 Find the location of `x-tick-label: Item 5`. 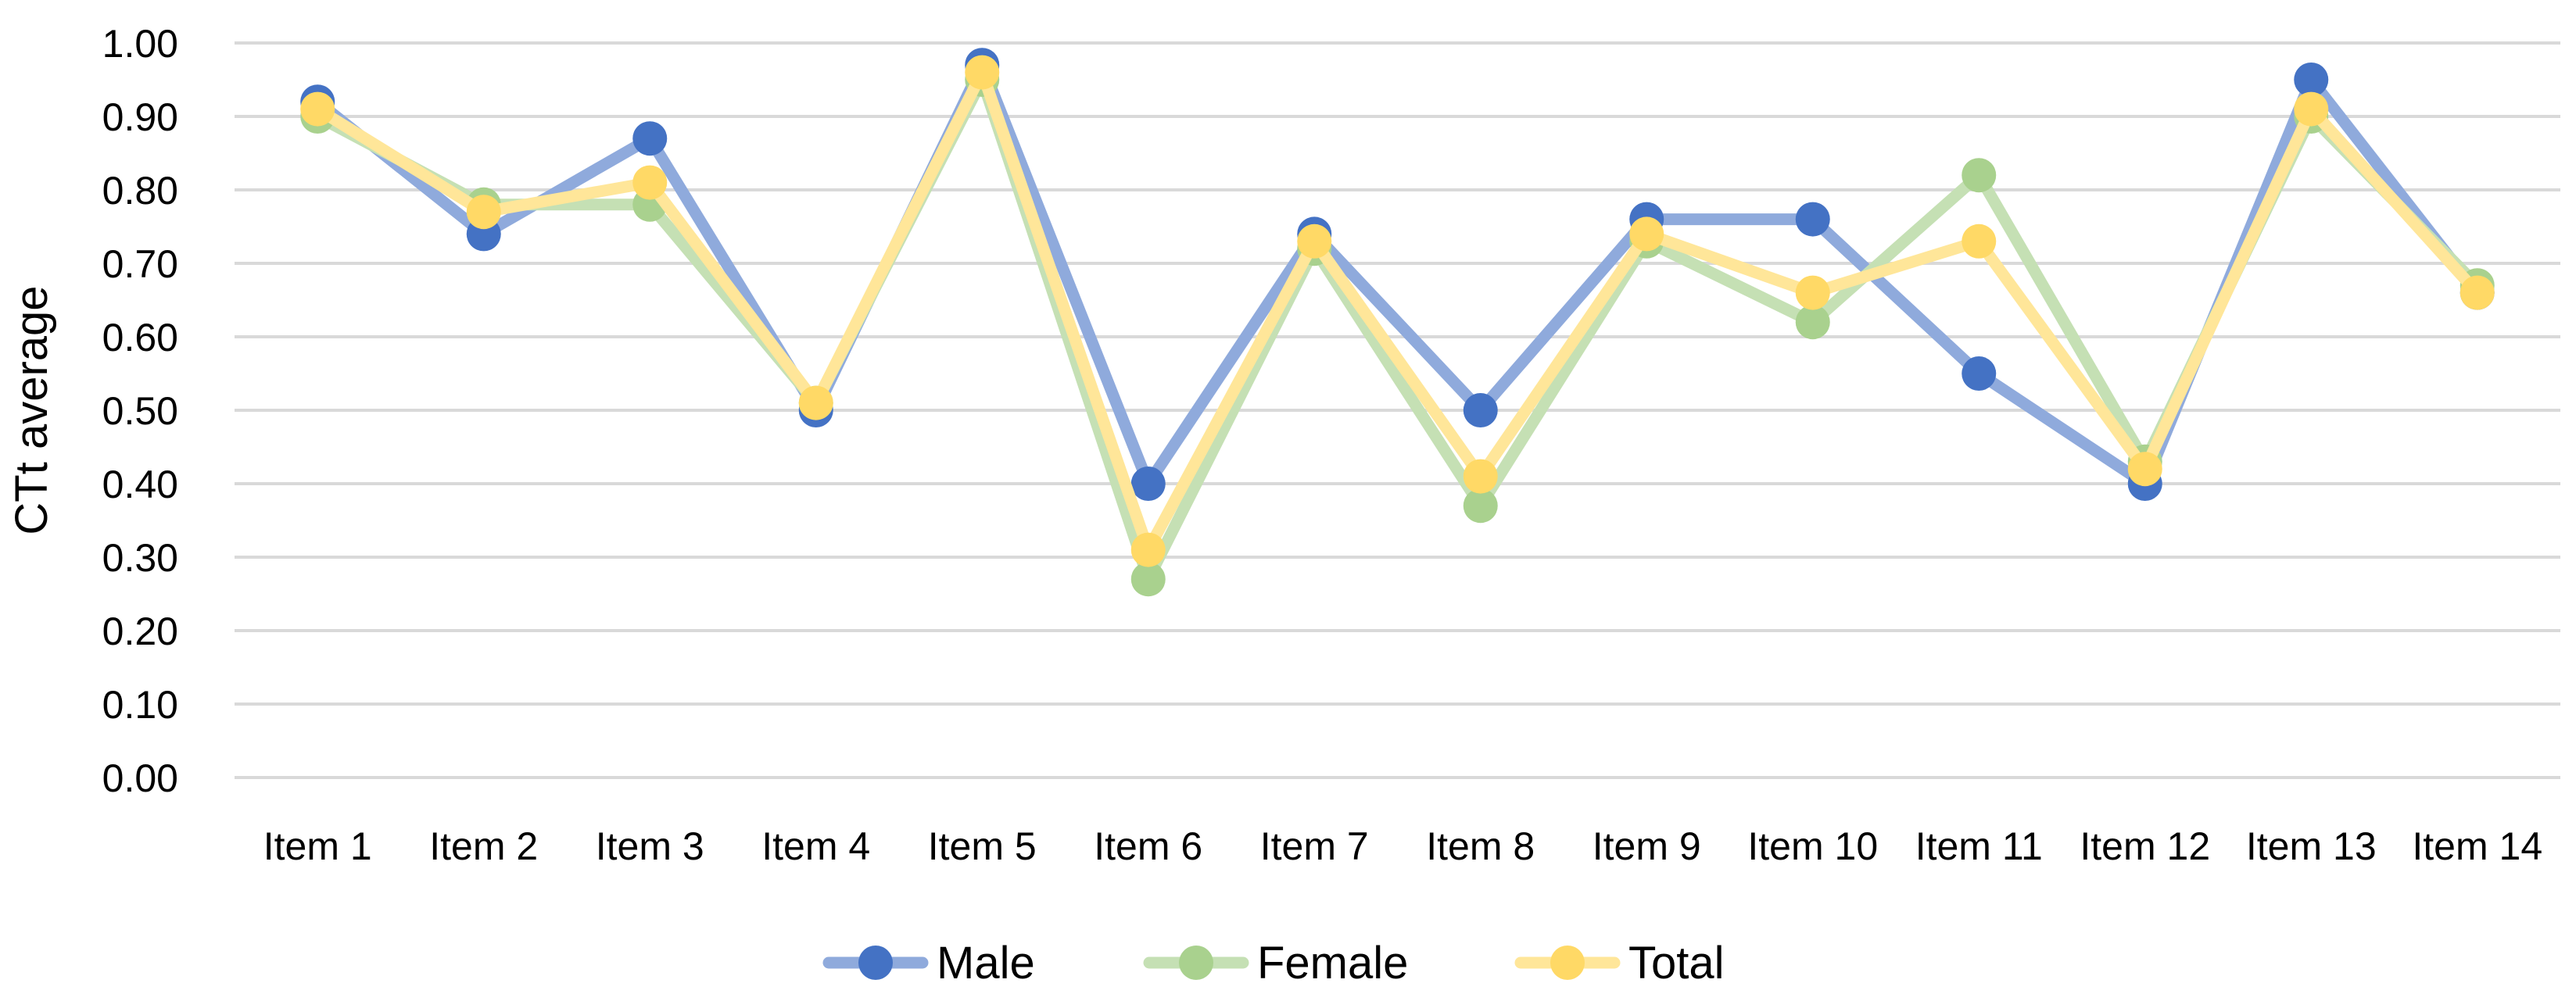

x-tick-label: Item 5 is located at coordinates (982, 846).